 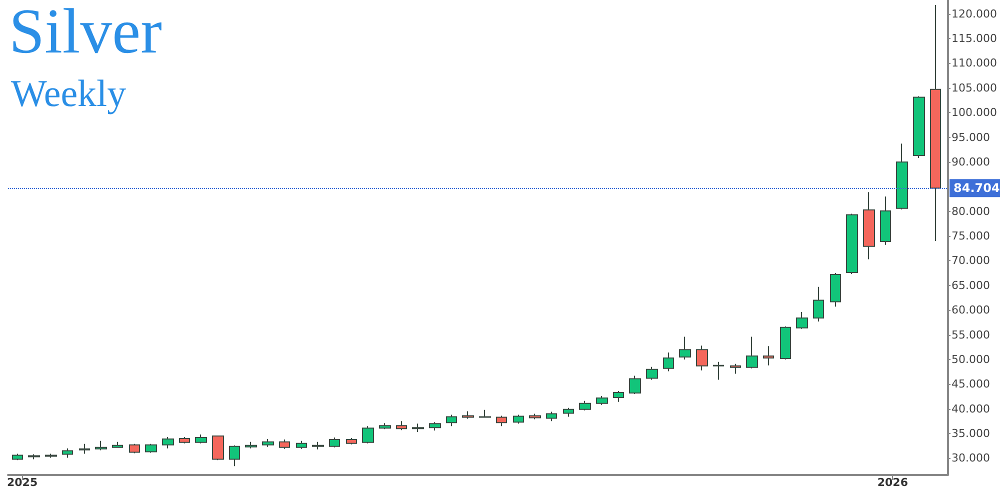 What do you see at coordinates (892, 482) in the screenshot?
I see `x-tick-label: 2026` at bounding box center [892, 482].